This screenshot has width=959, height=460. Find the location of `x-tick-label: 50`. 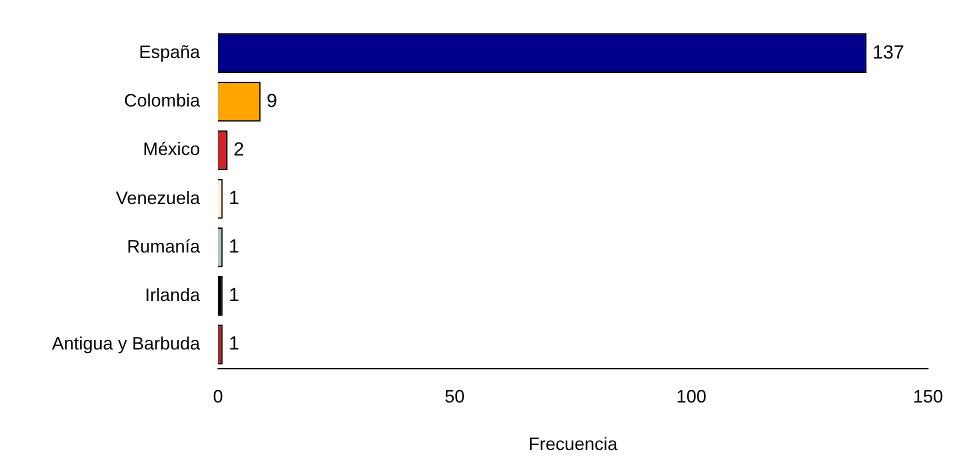

x-tick-label: 50 is located at coordinates (454, 396).